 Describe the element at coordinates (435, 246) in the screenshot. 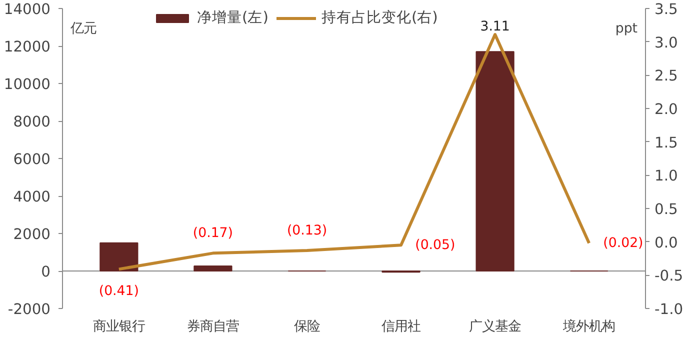

I see `data-label: (0.05)` at that location.